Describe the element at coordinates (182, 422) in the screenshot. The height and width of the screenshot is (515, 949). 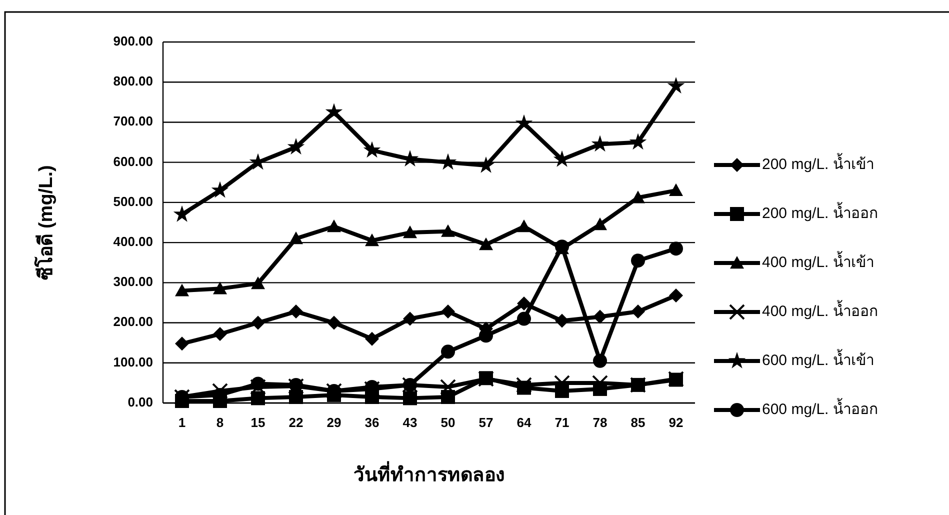
I see `x-tick-label: 1` at that location.